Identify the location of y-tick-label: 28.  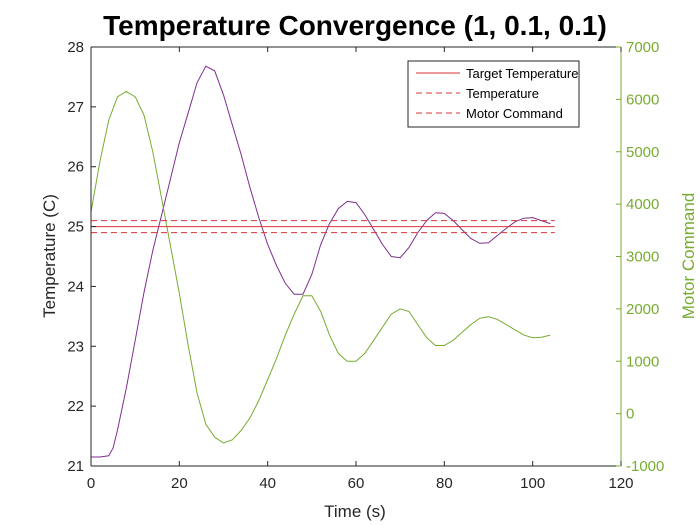
(75, 47).